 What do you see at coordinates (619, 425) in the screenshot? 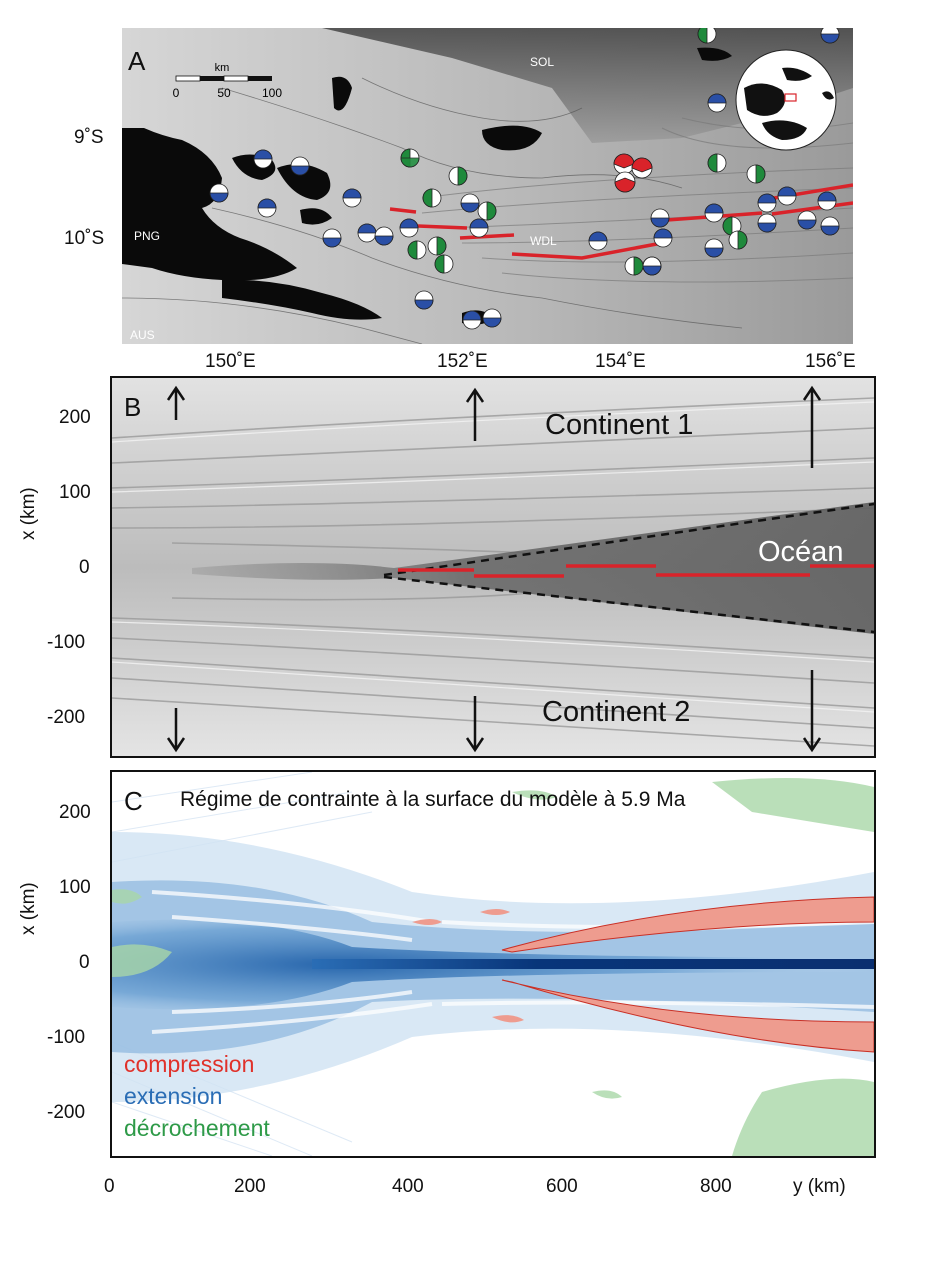
I see `continent-1-label: Continent 1` at bounding box center [619, 425].